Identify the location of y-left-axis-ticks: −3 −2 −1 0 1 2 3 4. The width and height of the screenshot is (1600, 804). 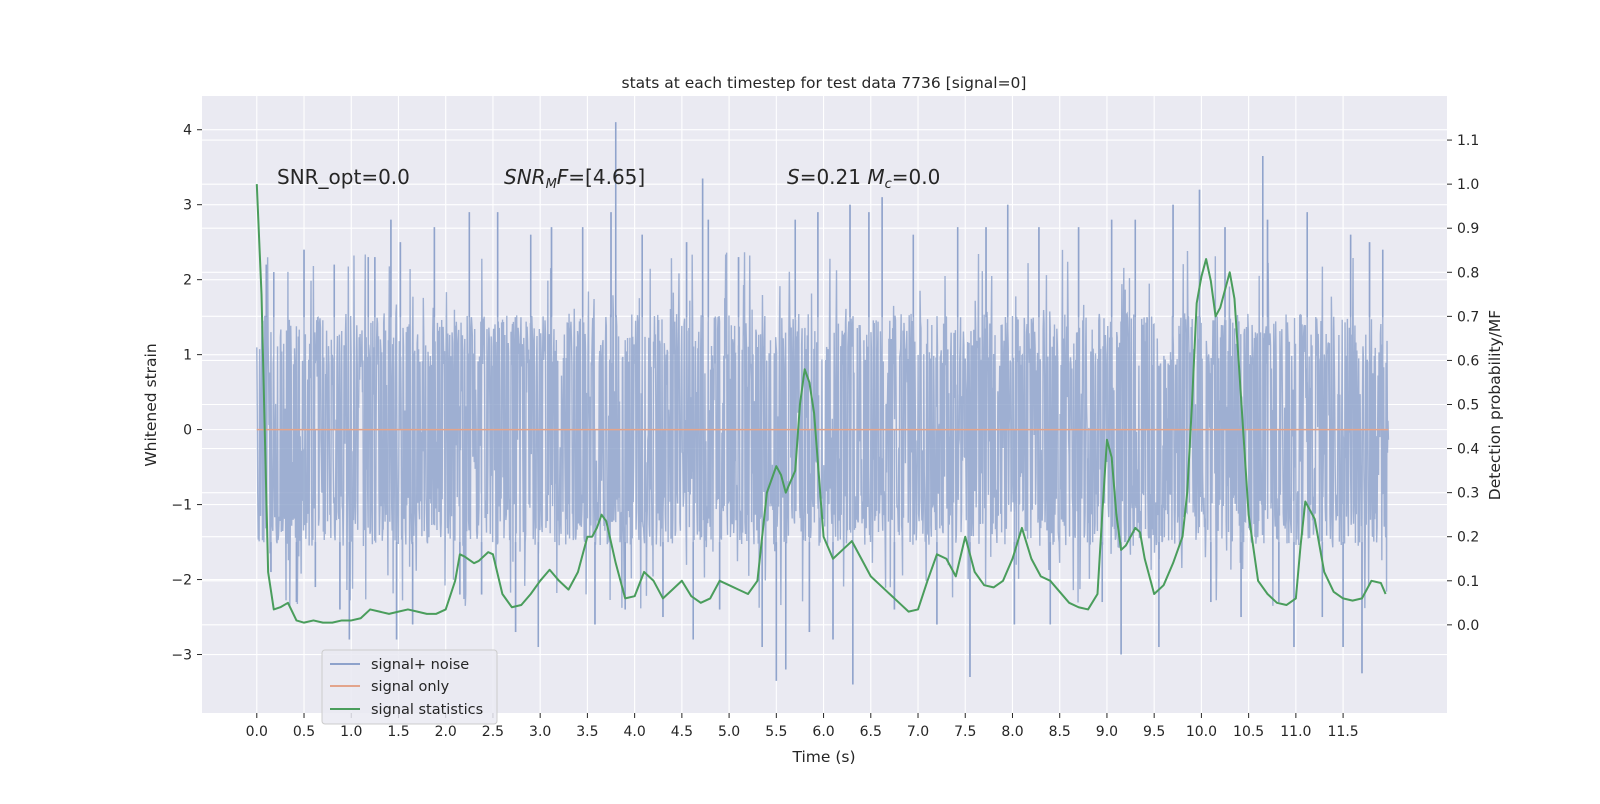
(186, 393).